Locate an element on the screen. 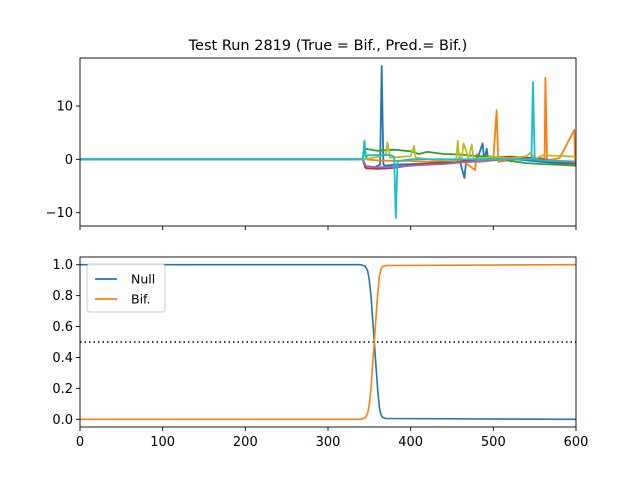 The width and height of the screenshot is (640, 480). x-tick-label-4: 400 is located at coordinates (410, 442).